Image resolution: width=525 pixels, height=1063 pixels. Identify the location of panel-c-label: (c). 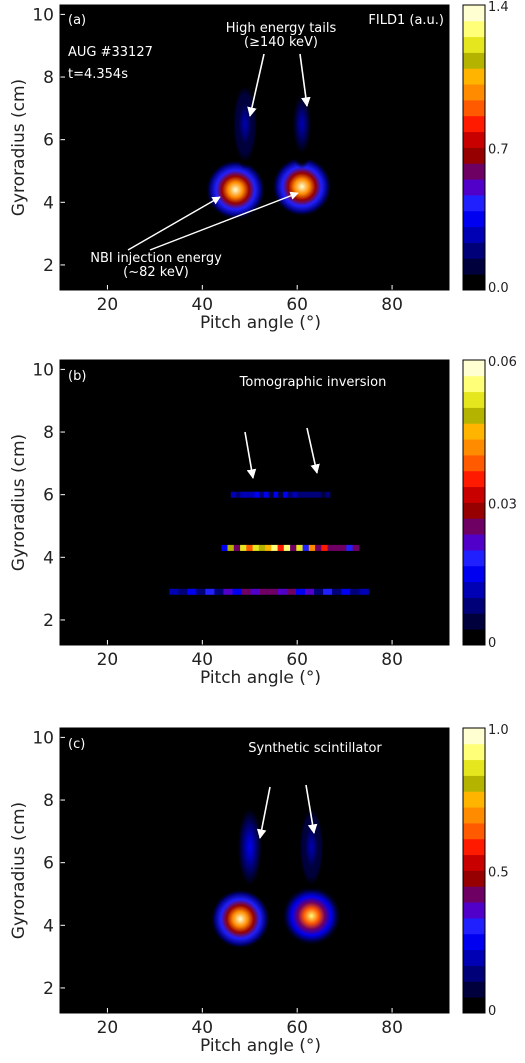
(76, 744).